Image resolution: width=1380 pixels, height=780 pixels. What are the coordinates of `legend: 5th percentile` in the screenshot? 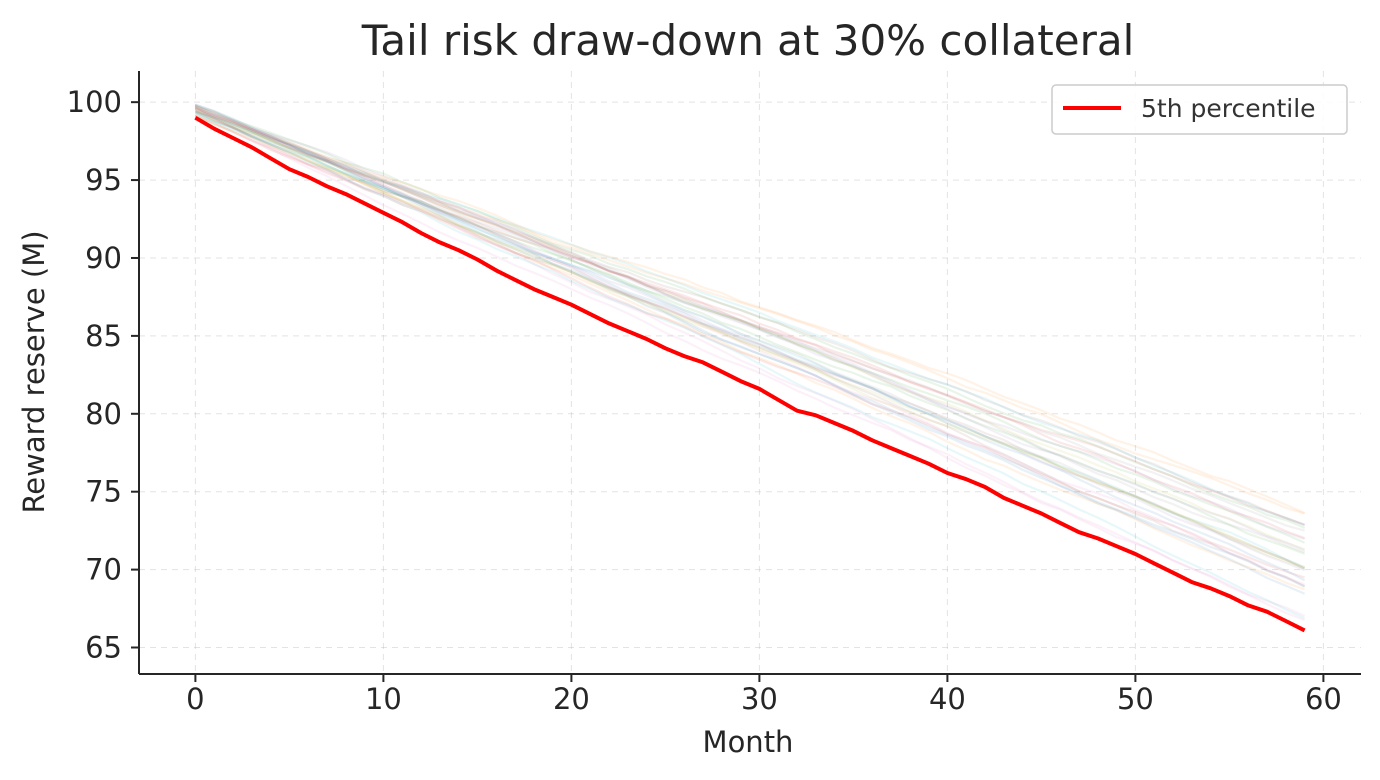 It's located at (1199, 109).